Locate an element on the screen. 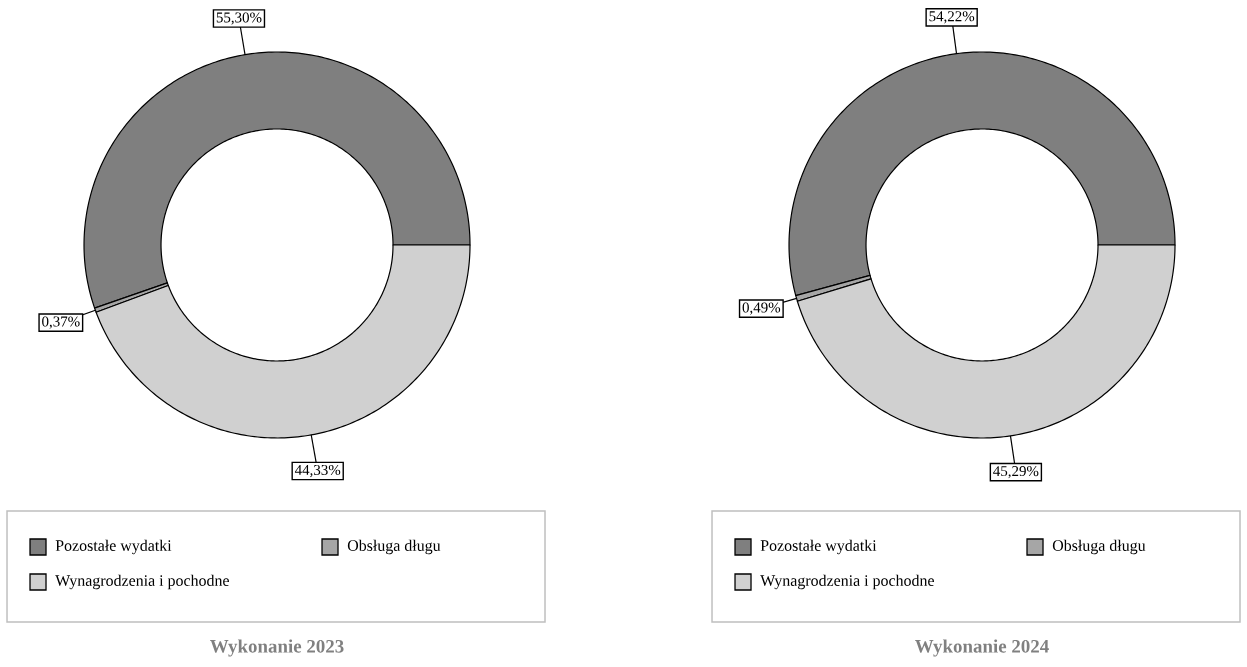 The width and height of the screenshot is (1247, 667). data-label: 0,49% is located at coordinates (761, 308).